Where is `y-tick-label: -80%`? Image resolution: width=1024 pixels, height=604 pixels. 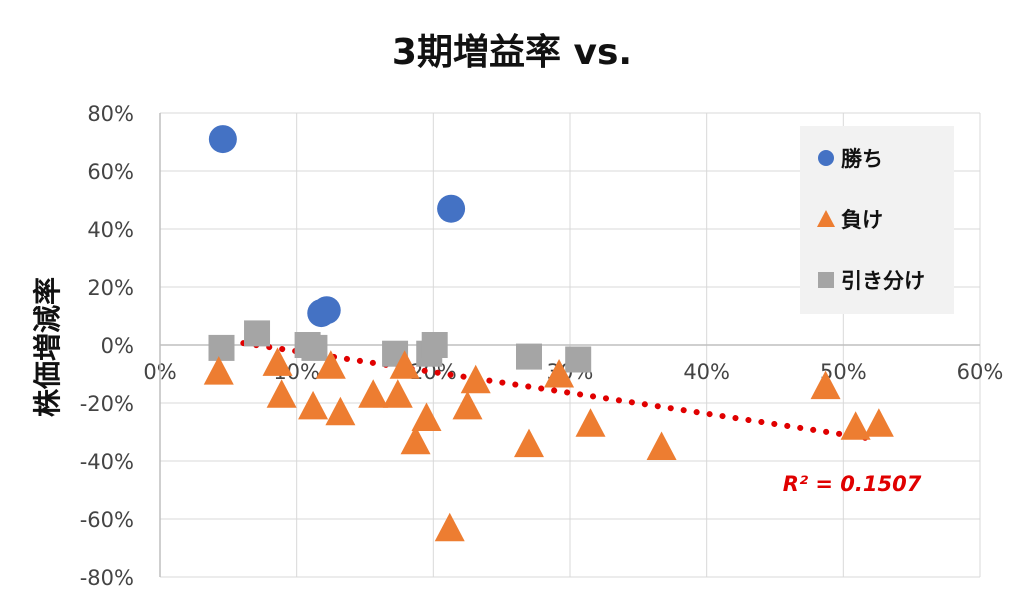
y-tick-label: -80% is located at coordinates (107, 578).